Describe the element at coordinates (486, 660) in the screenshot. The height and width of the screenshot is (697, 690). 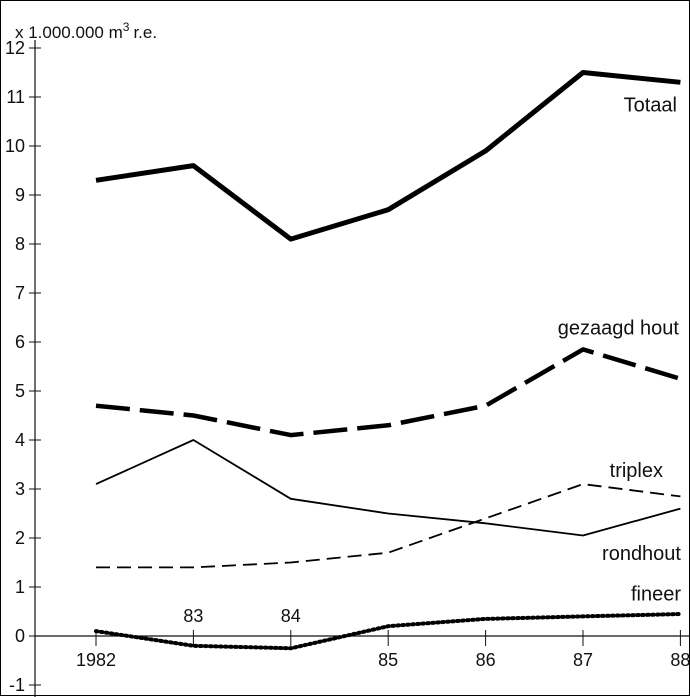
I see `x-tick-label: 86` at that location.